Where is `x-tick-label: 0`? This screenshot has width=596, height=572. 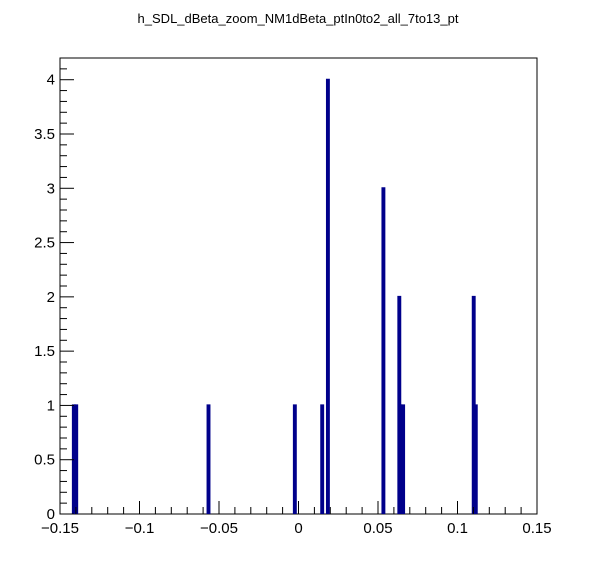
x-tick-label: 0 is located at coordinates (298, 528).